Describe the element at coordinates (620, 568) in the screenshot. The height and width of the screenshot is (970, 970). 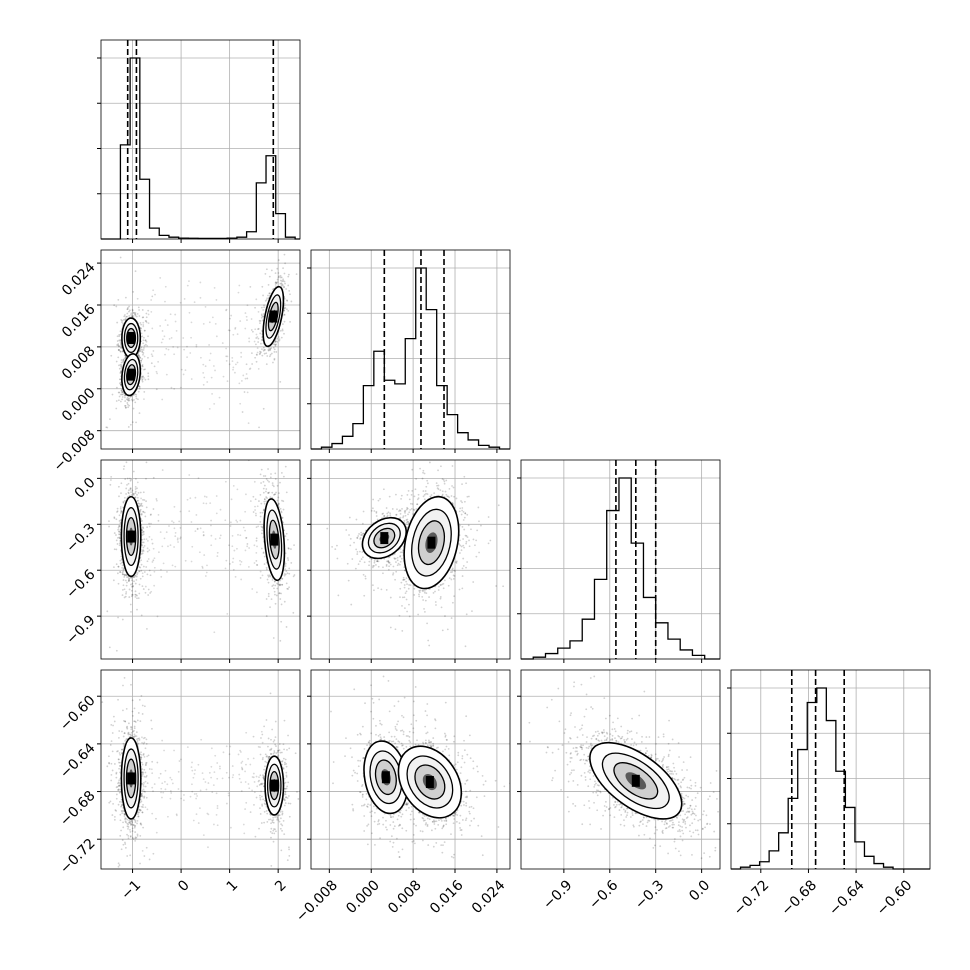
I see `histogram-step` at that location.